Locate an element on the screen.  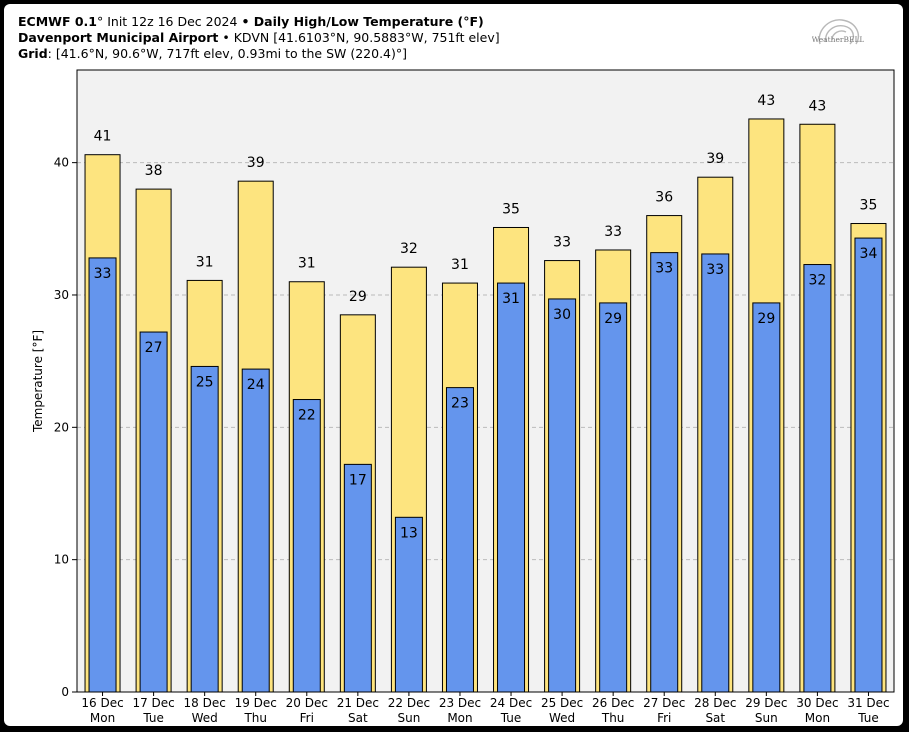
station-name: Davenport Municipal Airport is located at coordinates (118, 37).